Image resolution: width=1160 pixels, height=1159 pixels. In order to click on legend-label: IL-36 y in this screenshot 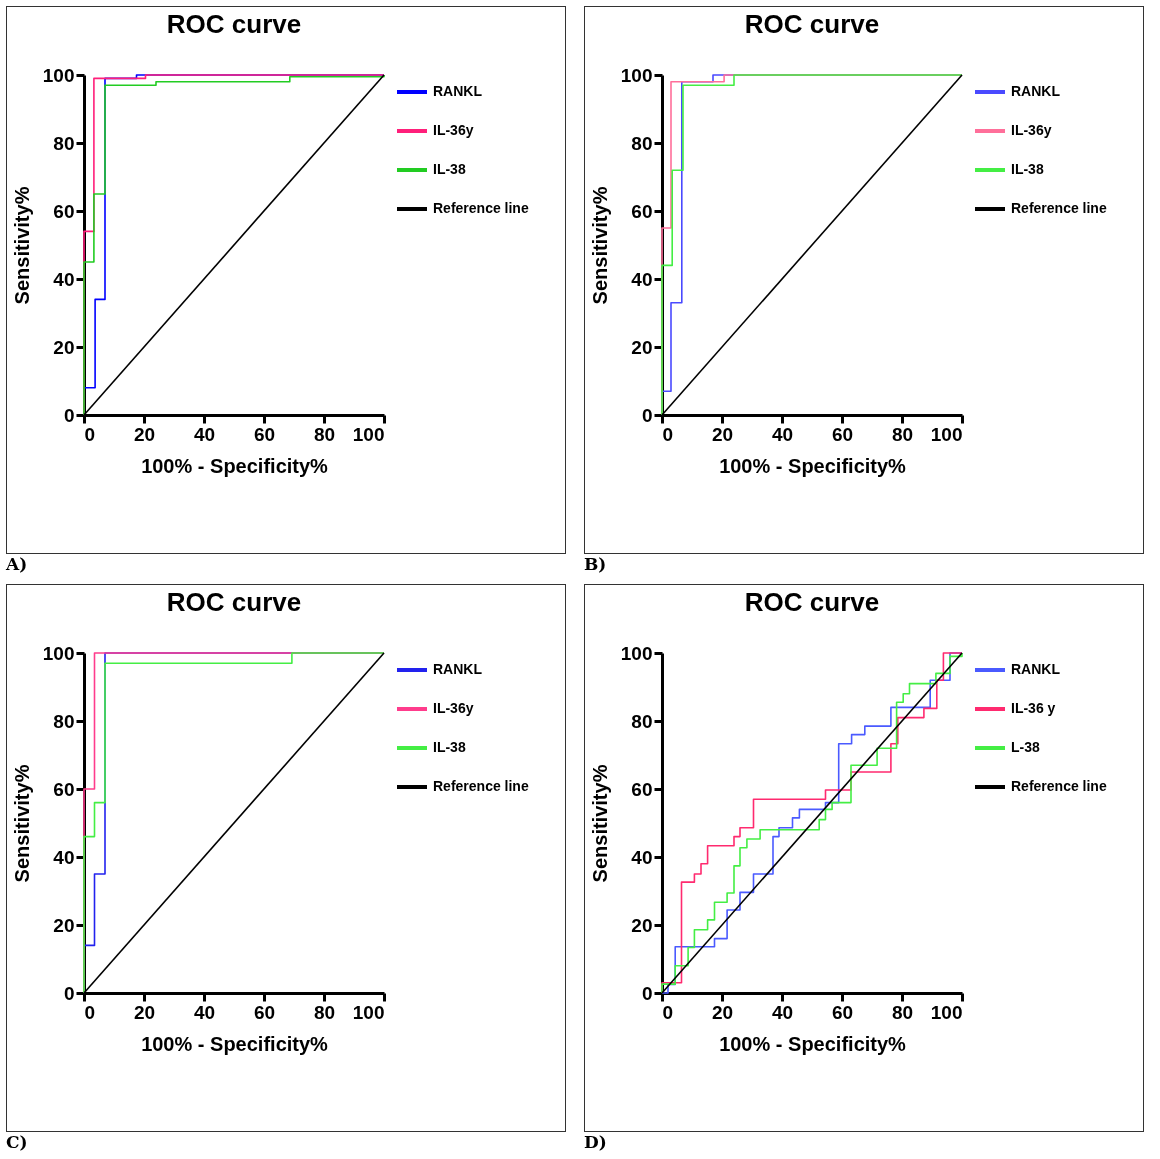, I will do `click(1033, 708)`.